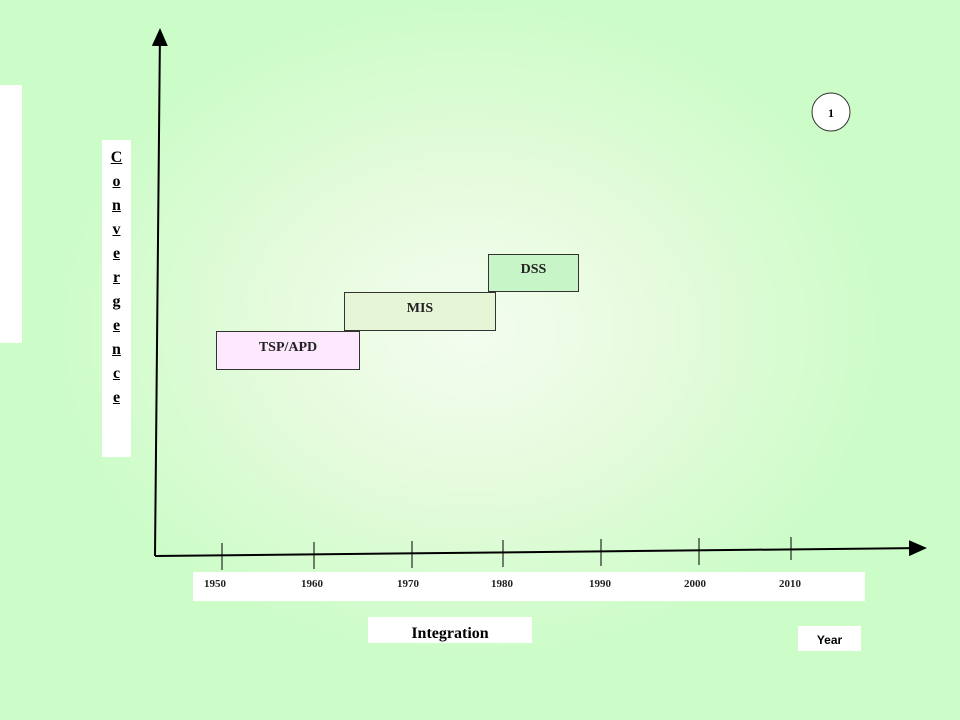  I want to click on y-axis, so click(159, 292).